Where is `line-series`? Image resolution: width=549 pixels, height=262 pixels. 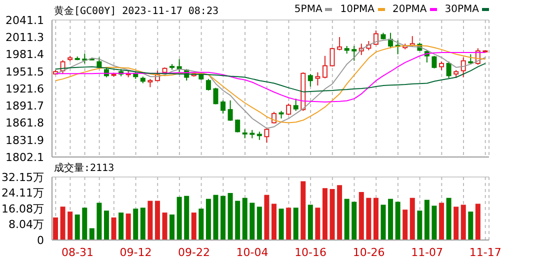 line-series is located at coordinates (270, 77).